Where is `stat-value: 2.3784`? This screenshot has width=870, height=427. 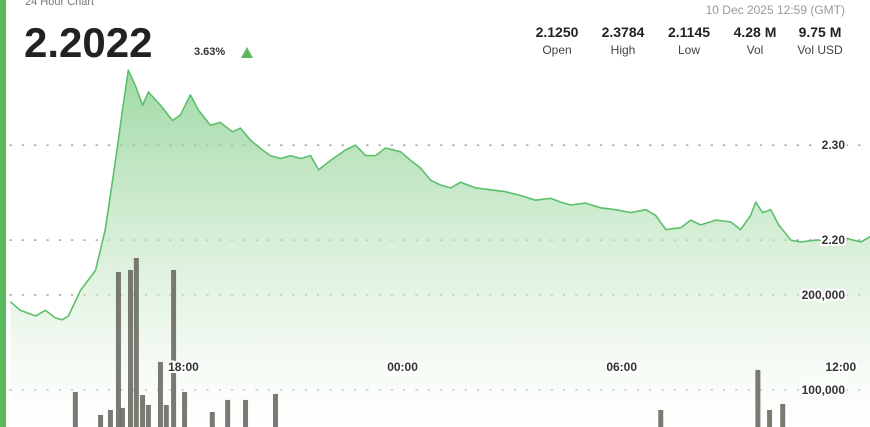 stat-value: 2.3784 is located at coordinates (623, 32).